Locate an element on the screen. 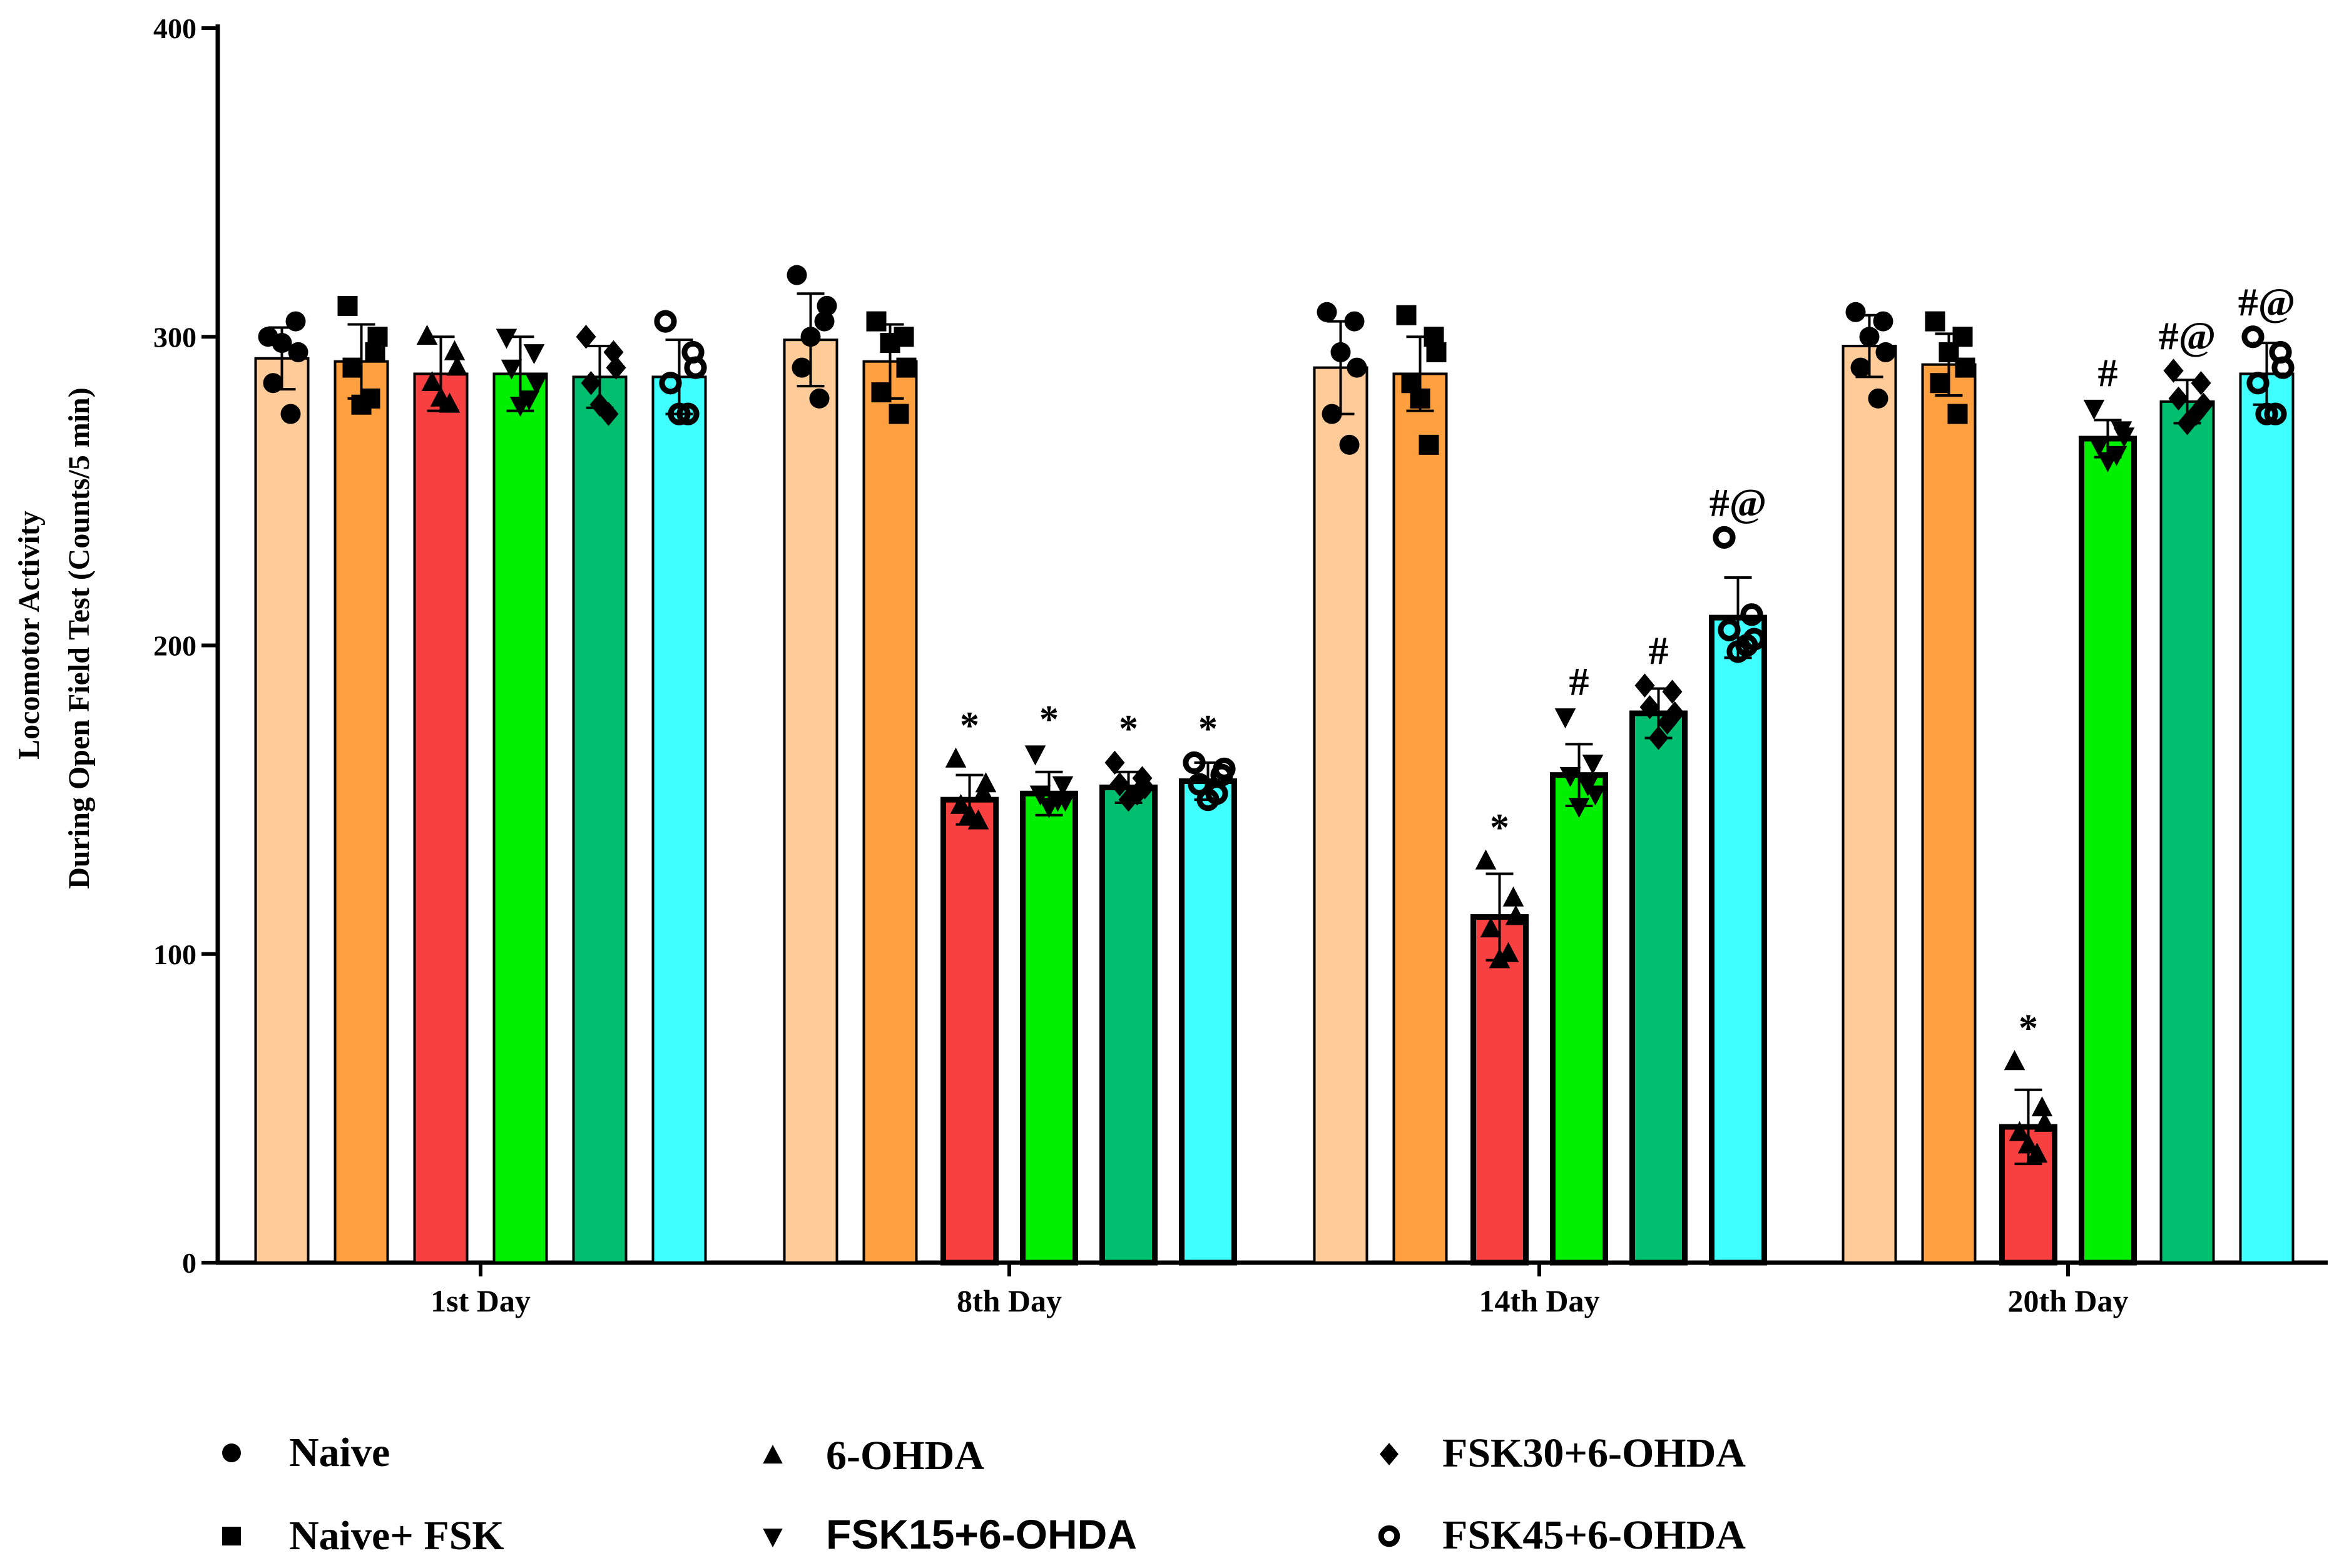  x-tick-label: 8th Day is located at coordinates (1009, 1301).